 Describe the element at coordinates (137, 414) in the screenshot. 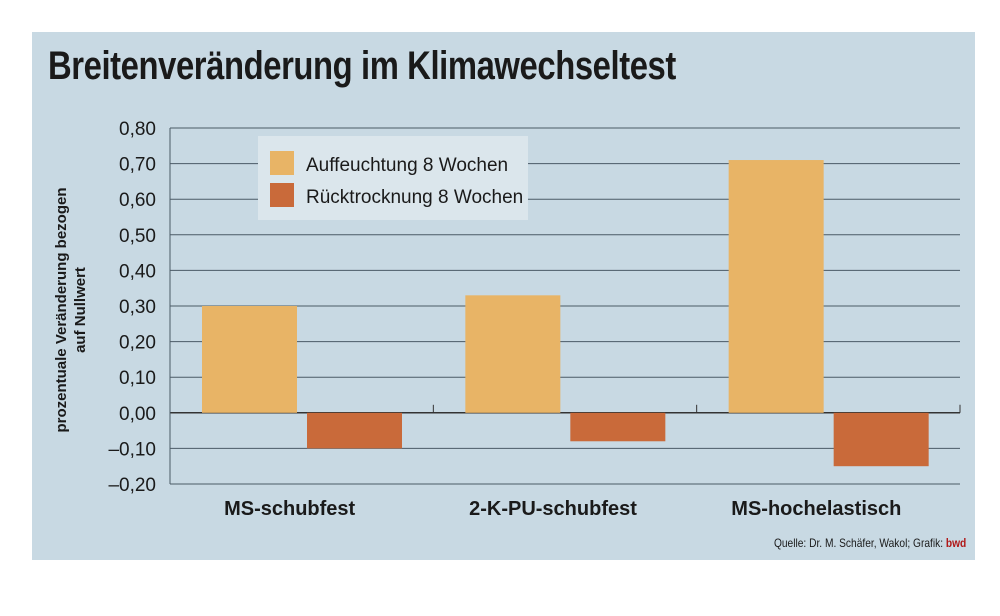

I see `y-tick-label: 0,00` at that location.